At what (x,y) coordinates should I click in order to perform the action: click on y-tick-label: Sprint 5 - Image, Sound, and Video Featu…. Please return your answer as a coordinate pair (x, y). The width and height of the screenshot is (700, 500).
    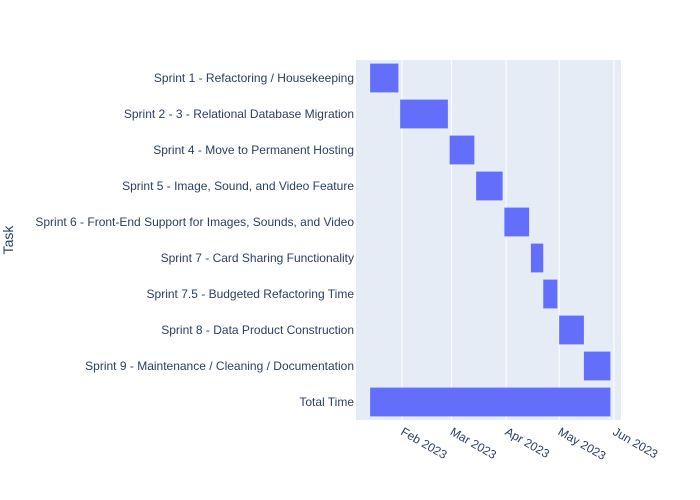
    Looking at the image, I should click on (238, 186).